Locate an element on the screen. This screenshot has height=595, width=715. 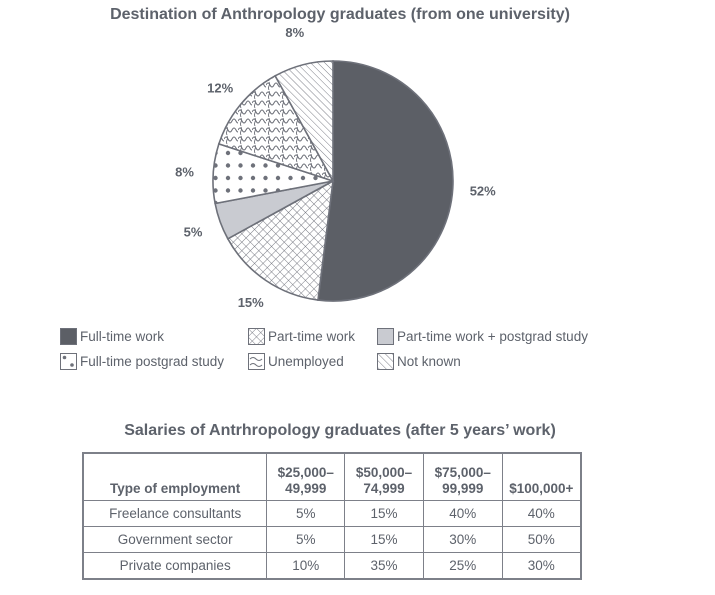
pie-slice-label: 5% is located at coordinates (193, 231).